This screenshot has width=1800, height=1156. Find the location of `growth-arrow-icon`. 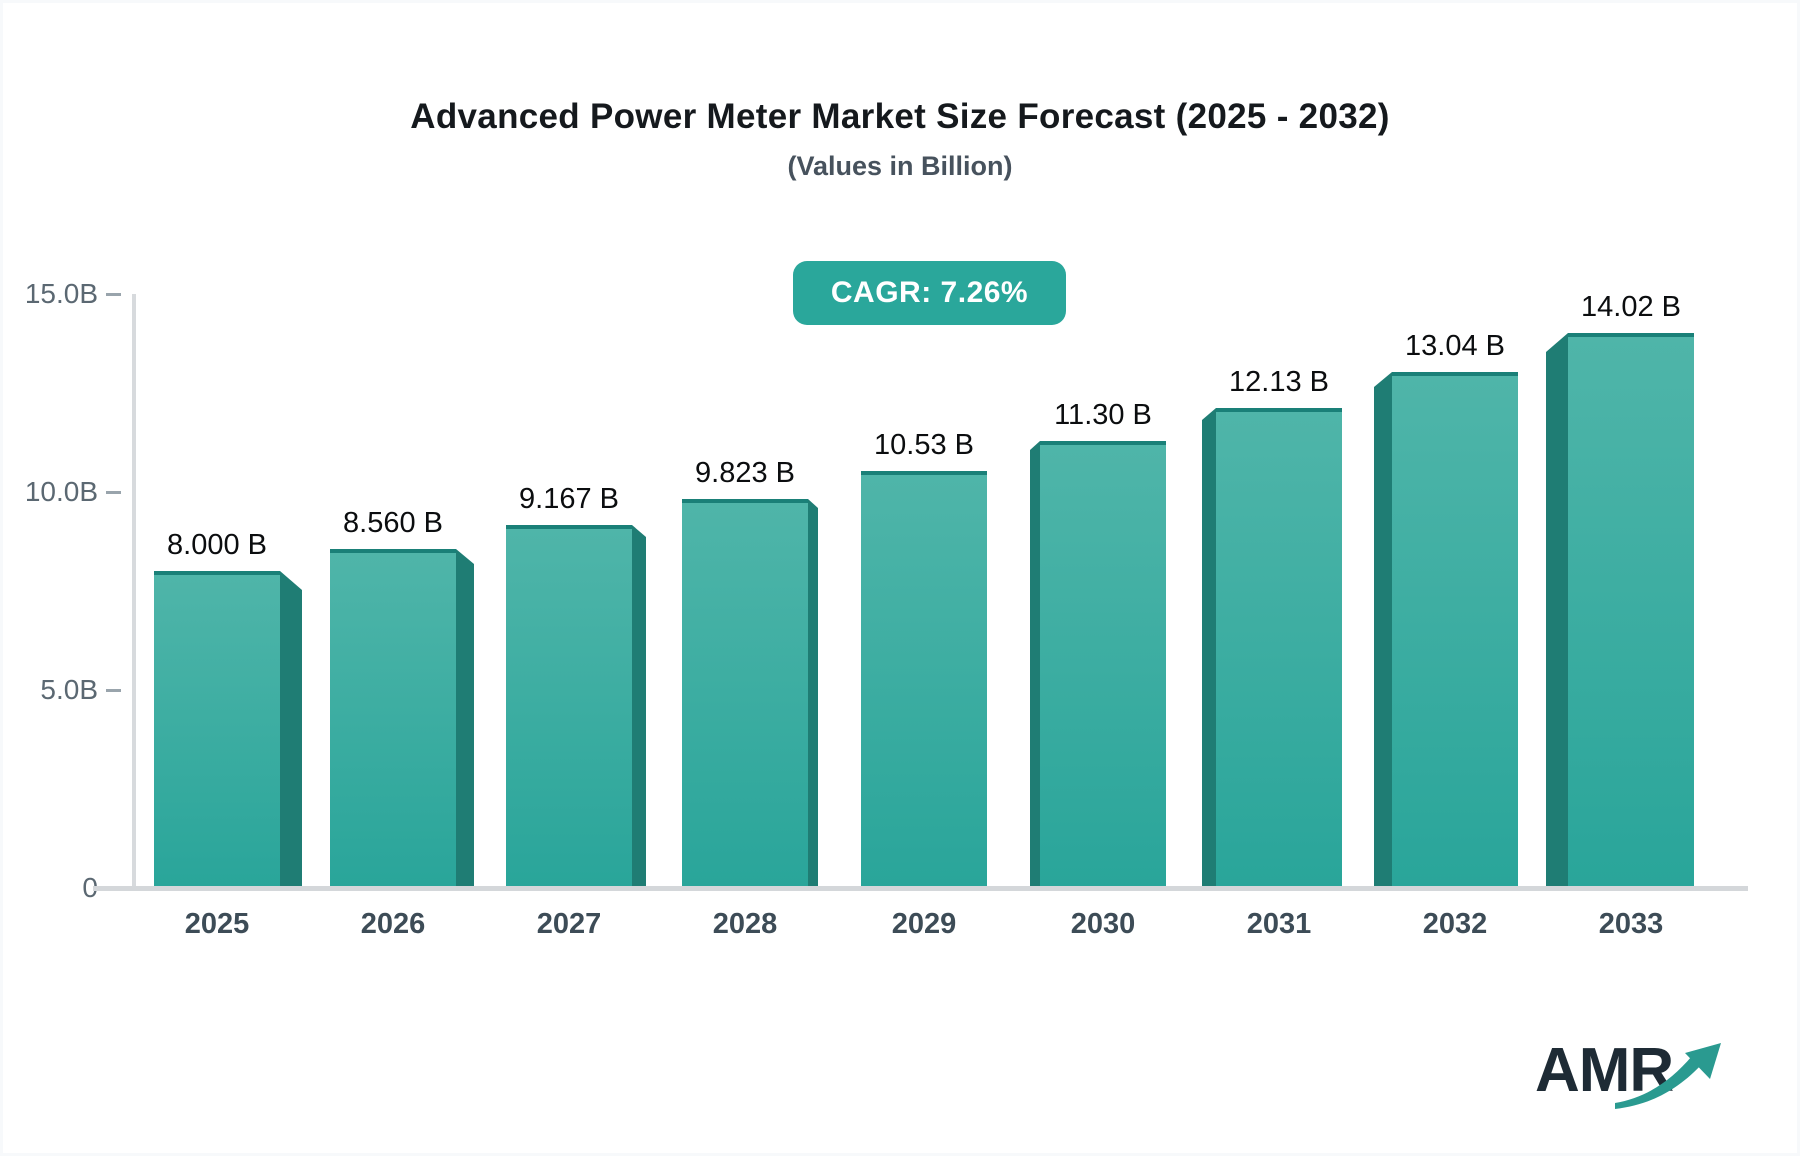

growth-arrow-icon is located at coordinates (1668, 1076).